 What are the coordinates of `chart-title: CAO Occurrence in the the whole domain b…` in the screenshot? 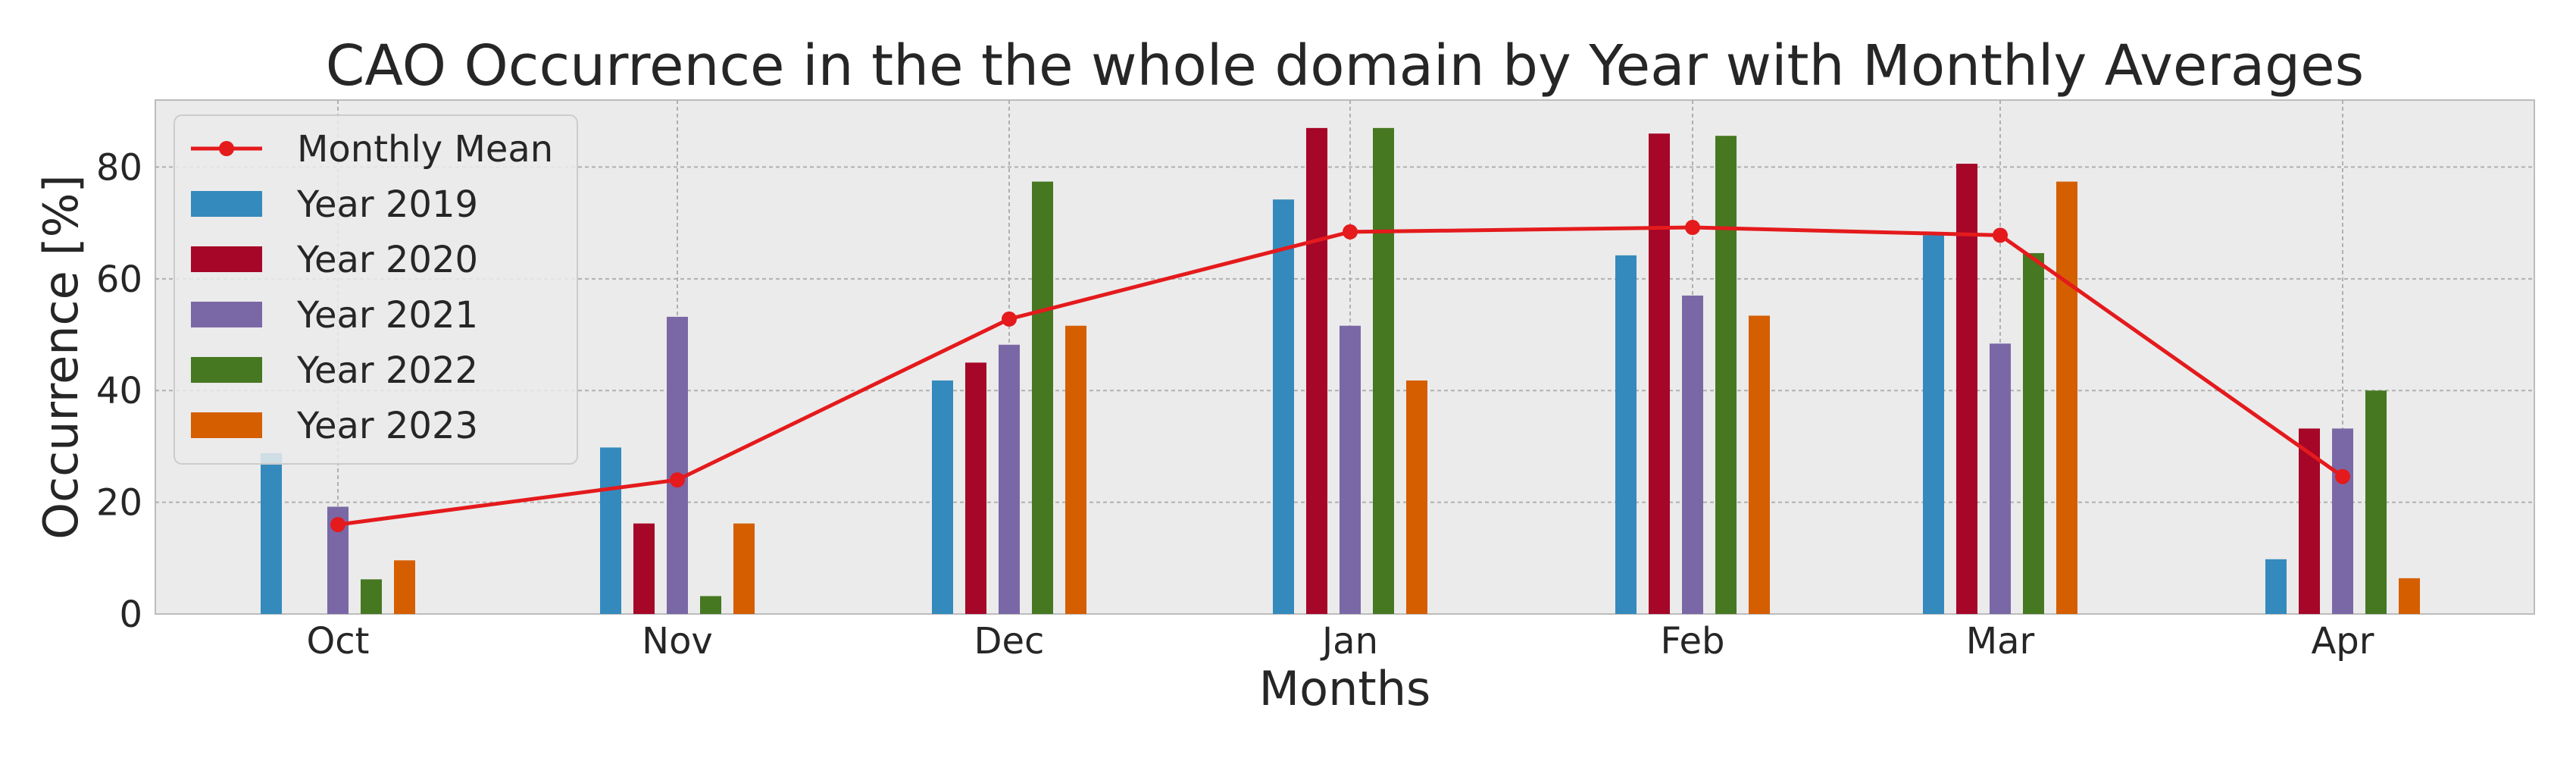 It's located at (1345, 66).